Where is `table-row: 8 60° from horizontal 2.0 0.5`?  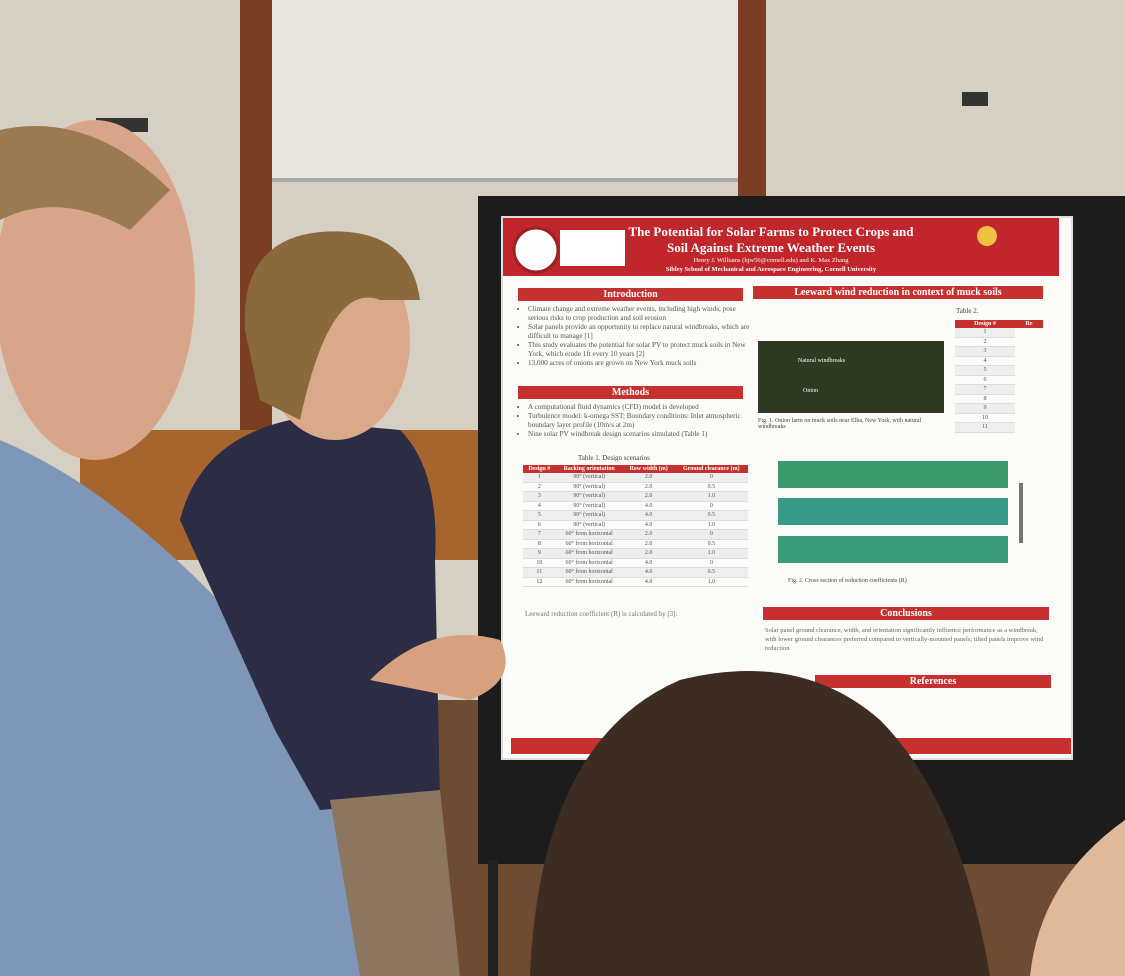
table-row: 8 60° from horizontal 2.0 0.5 is located at coordinates (635, 544).